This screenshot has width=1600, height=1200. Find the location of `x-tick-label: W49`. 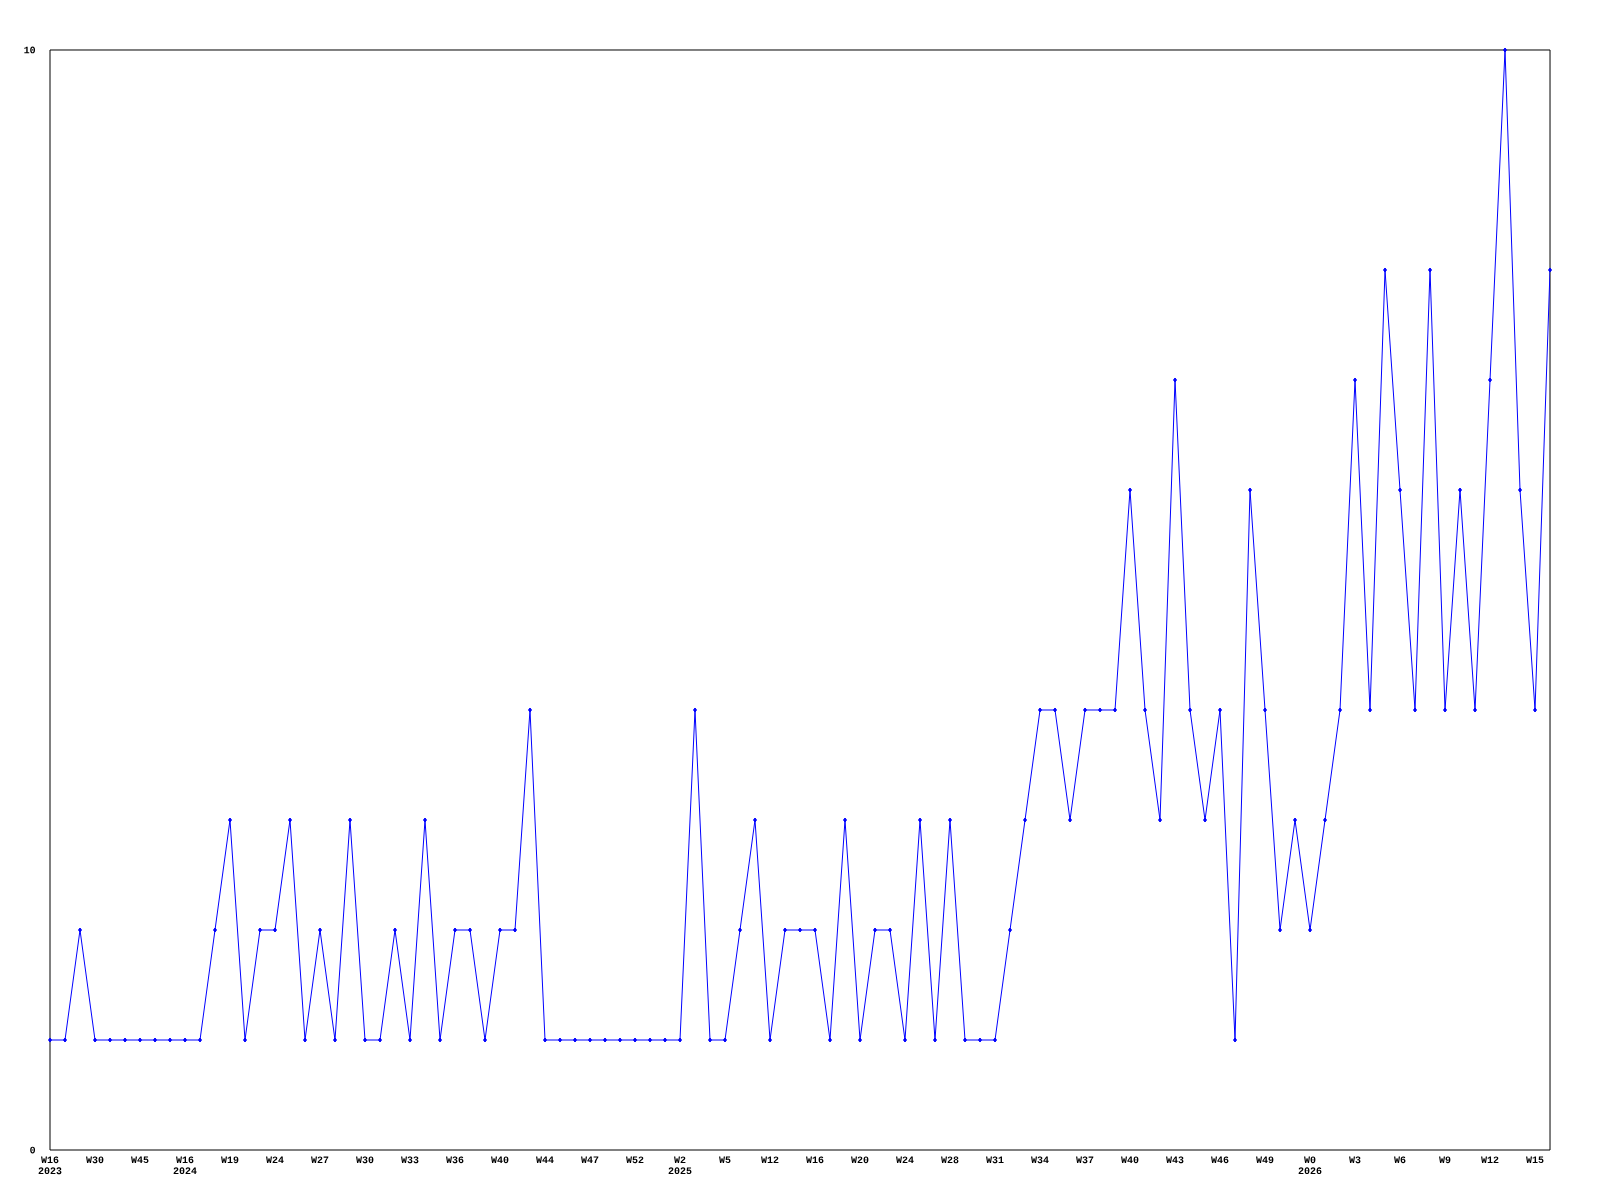

x-tick-label: W49 is located at coordinates (1265, 1160).